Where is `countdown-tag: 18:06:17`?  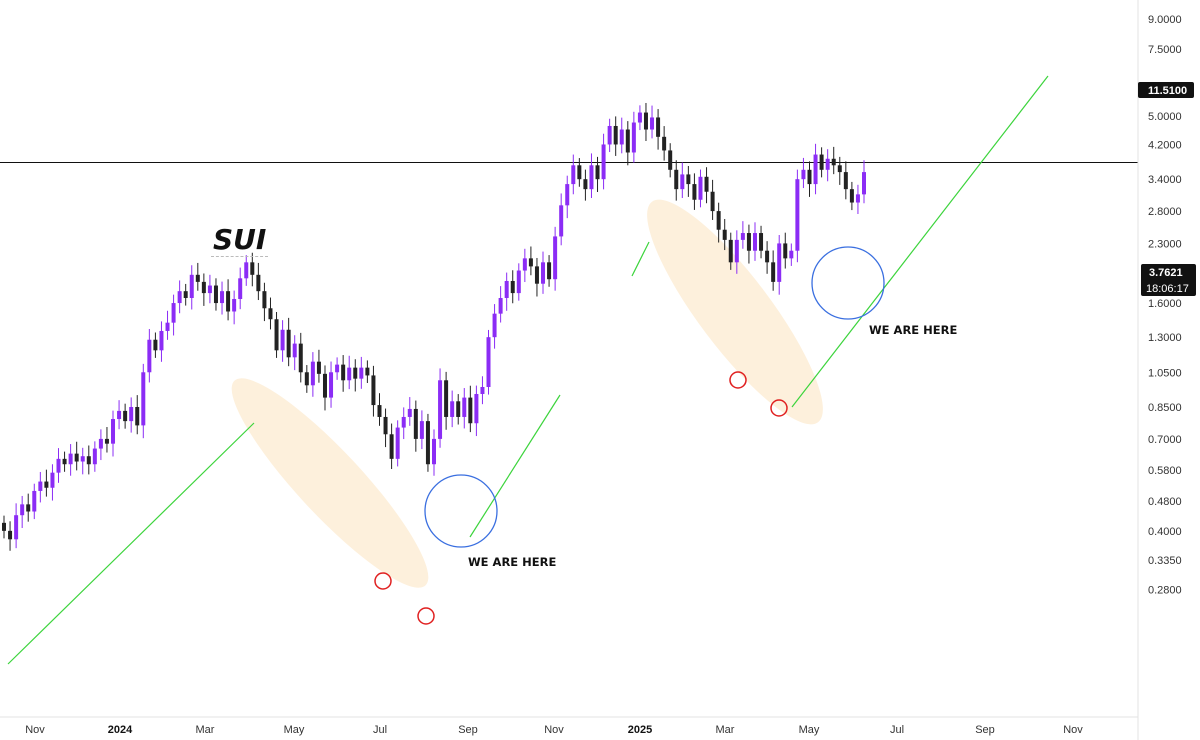 countdown-tag: 18:06:17 is located at coordinates (1167, 289).